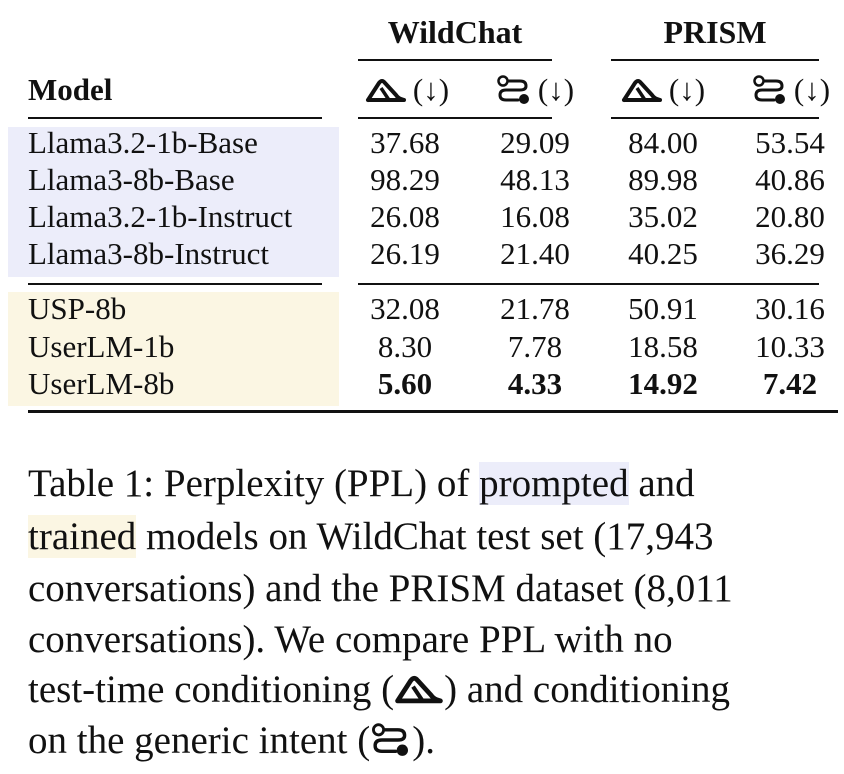 The image size is (844, 774). What do you see at coordinates (790, 308) in the screenshot?
I see `prism-intent-value: 30.16` at bounding box center [790, 308].